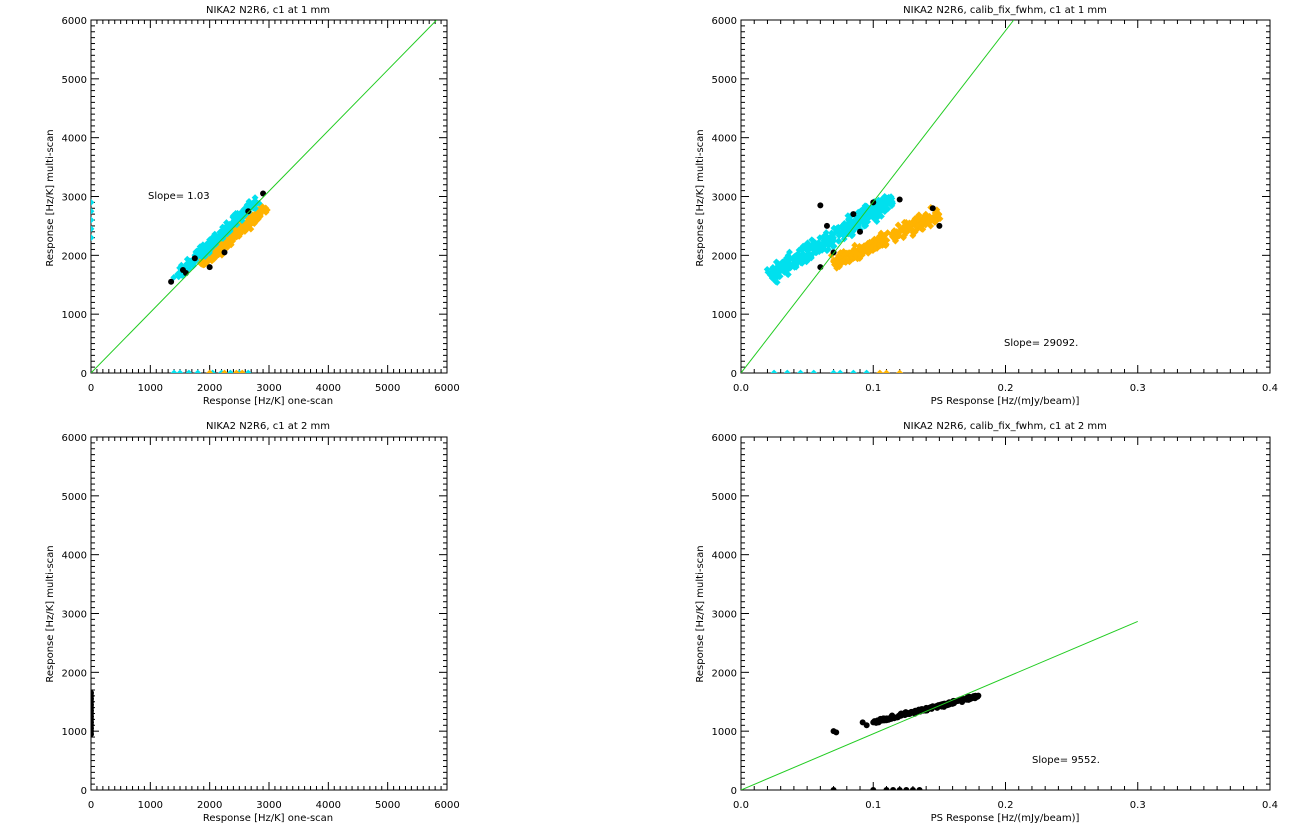  Describe the element at coordinates (91, 805) in the screenshot. I see `x-tick-label: 0` at that location.